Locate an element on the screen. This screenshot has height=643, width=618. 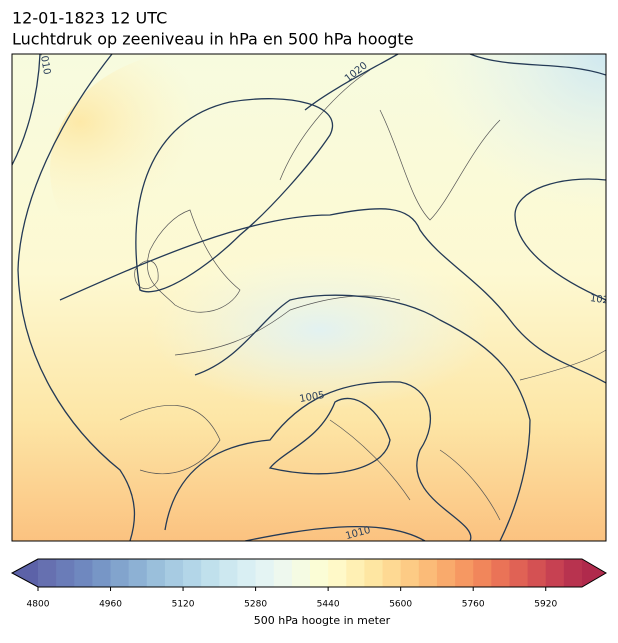
contour-label: 1005 is located at coordinates (312, 397).